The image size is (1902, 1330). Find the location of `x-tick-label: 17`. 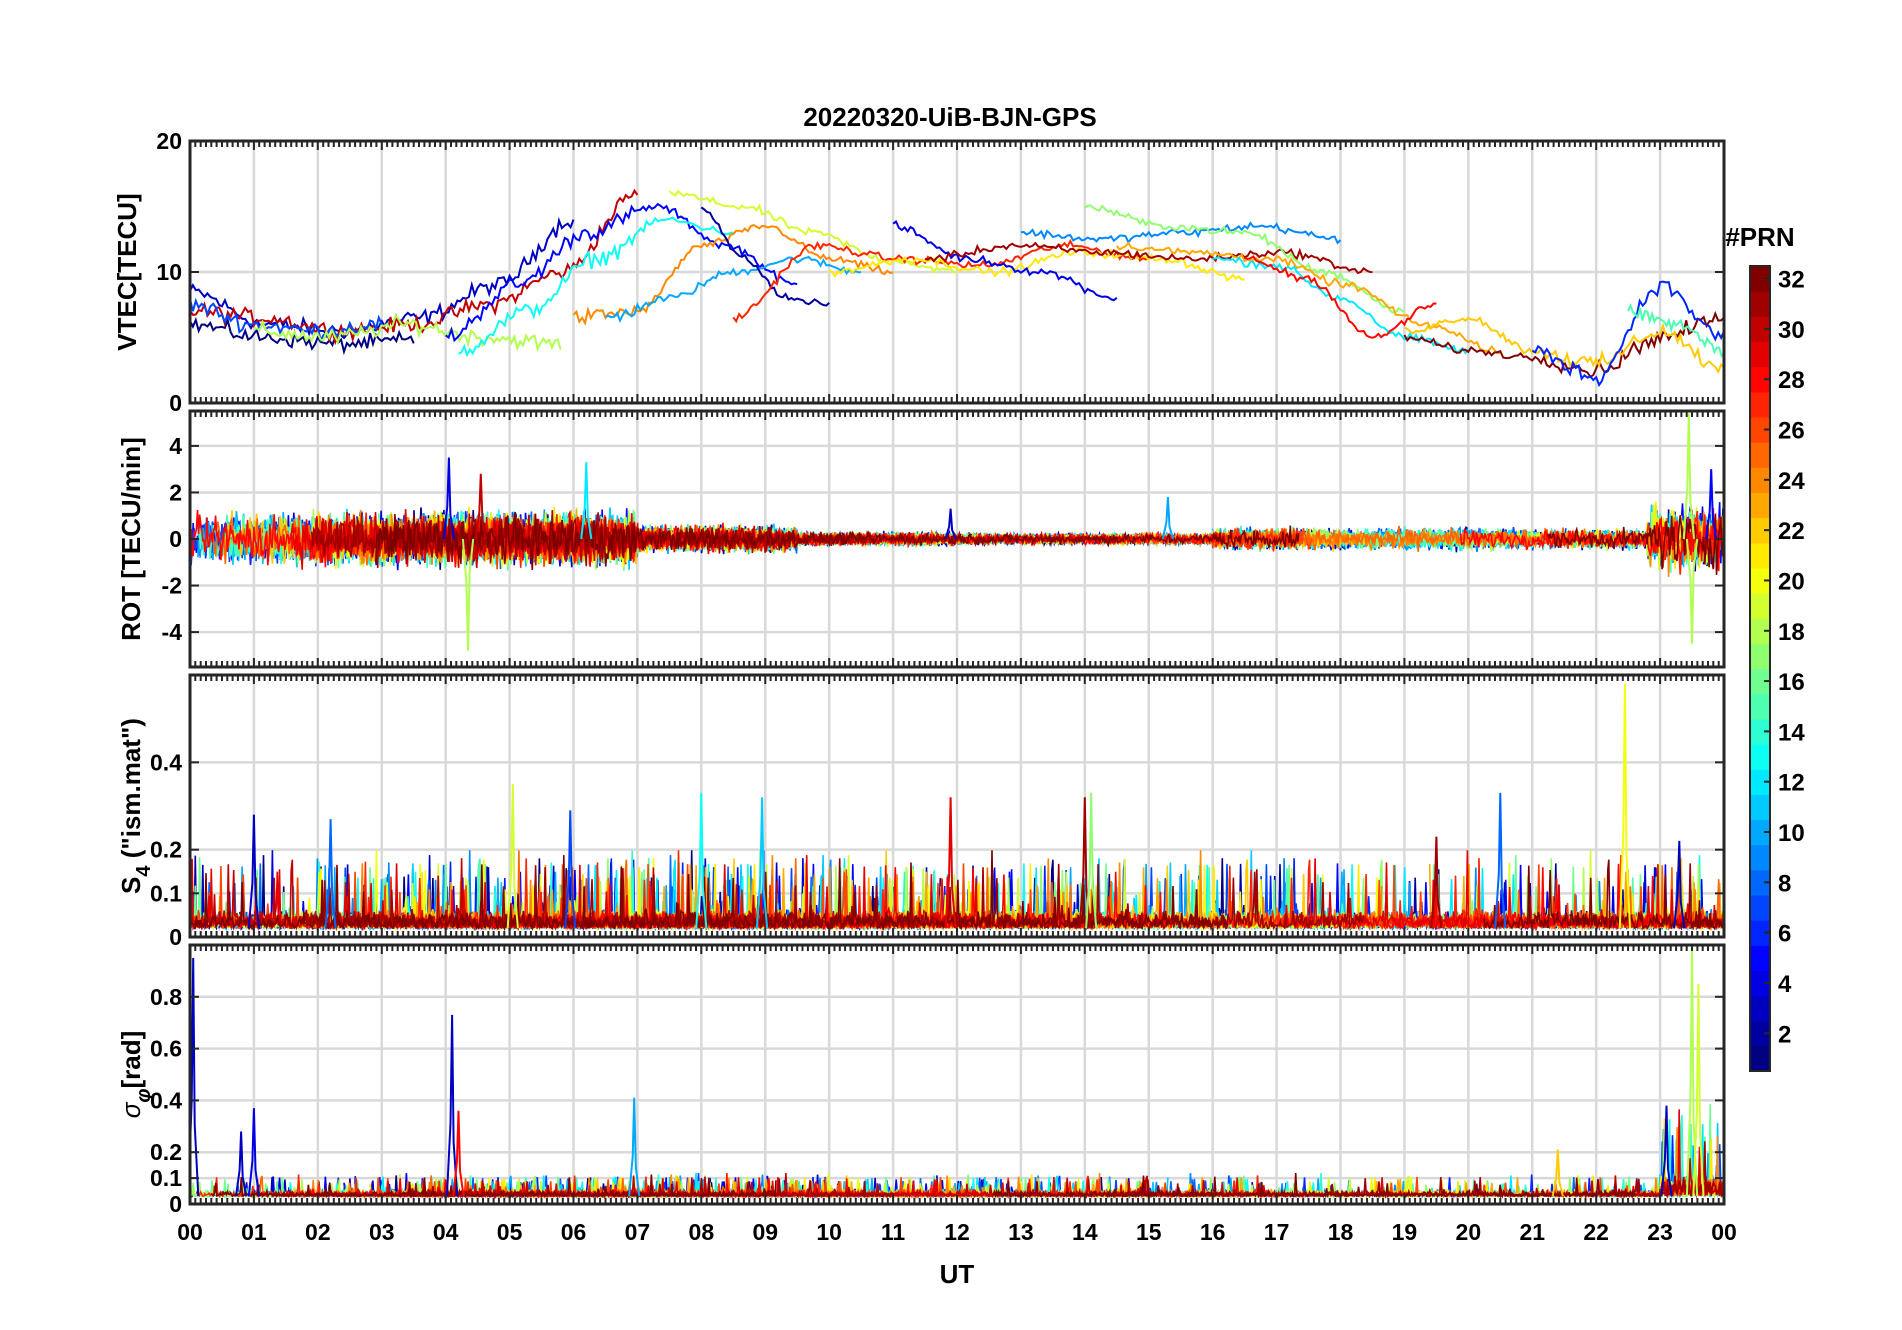

x-tick-label: 17 is located at coordinates (1277, 1232).